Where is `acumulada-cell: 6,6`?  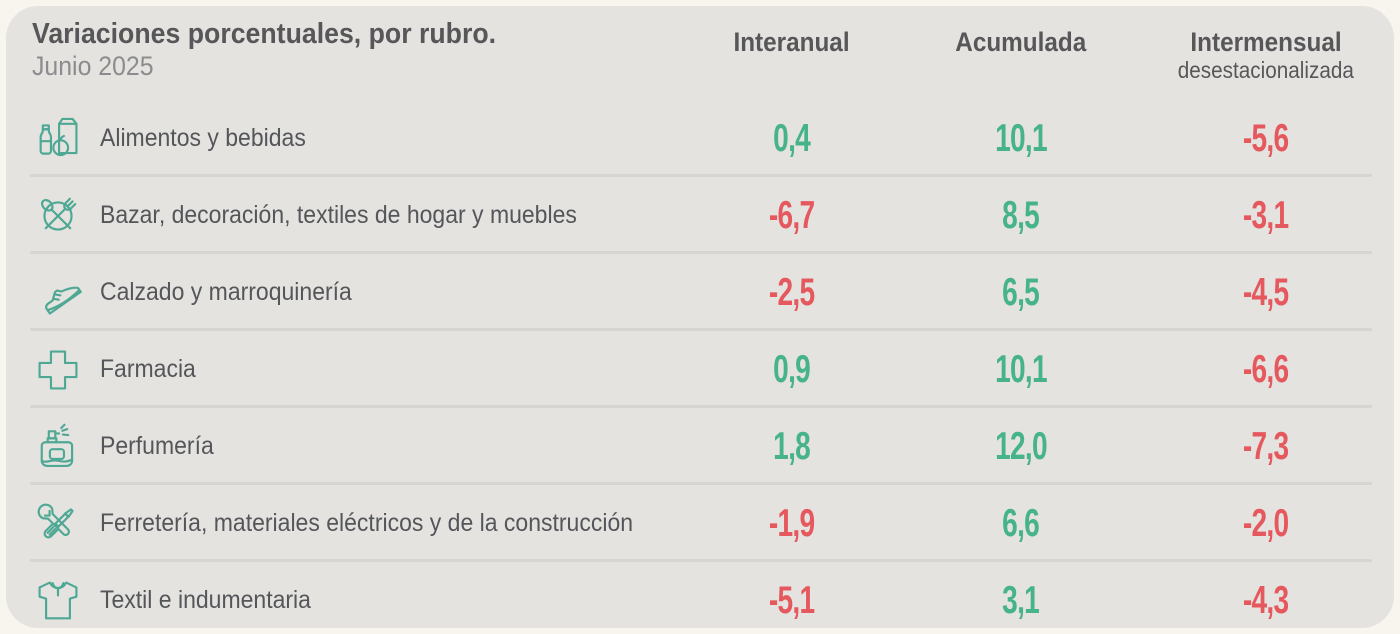
acumulada-cell: 6,6 is located at coordinates (1021, 524).